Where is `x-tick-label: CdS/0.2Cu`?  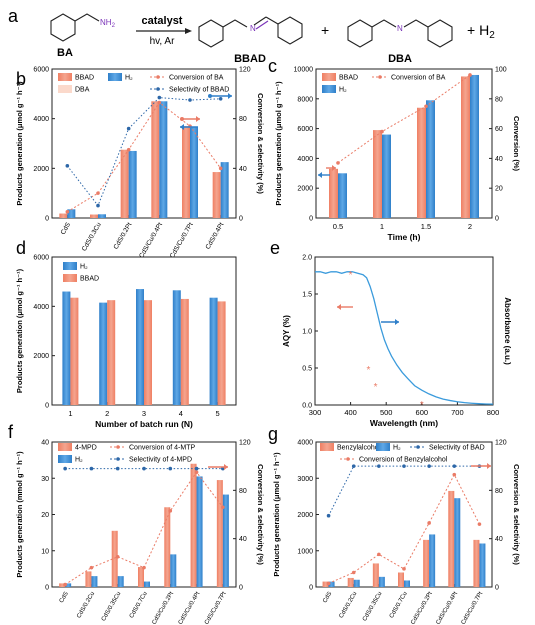
x-tick-label: CdS/0.2Cu is located at coordinates (349, 605).